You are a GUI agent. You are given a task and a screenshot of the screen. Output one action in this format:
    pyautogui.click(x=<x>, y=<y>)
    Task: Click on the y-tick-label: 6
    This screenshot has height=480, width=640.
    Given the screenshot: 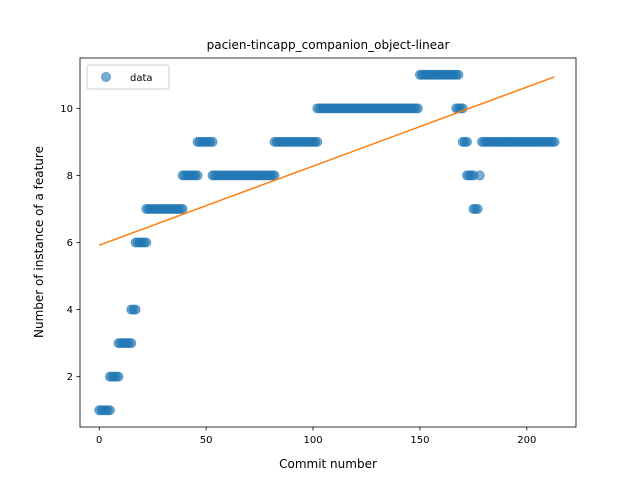 What is the action you would take?
    pyautogui.click(x=70, y=243)
    